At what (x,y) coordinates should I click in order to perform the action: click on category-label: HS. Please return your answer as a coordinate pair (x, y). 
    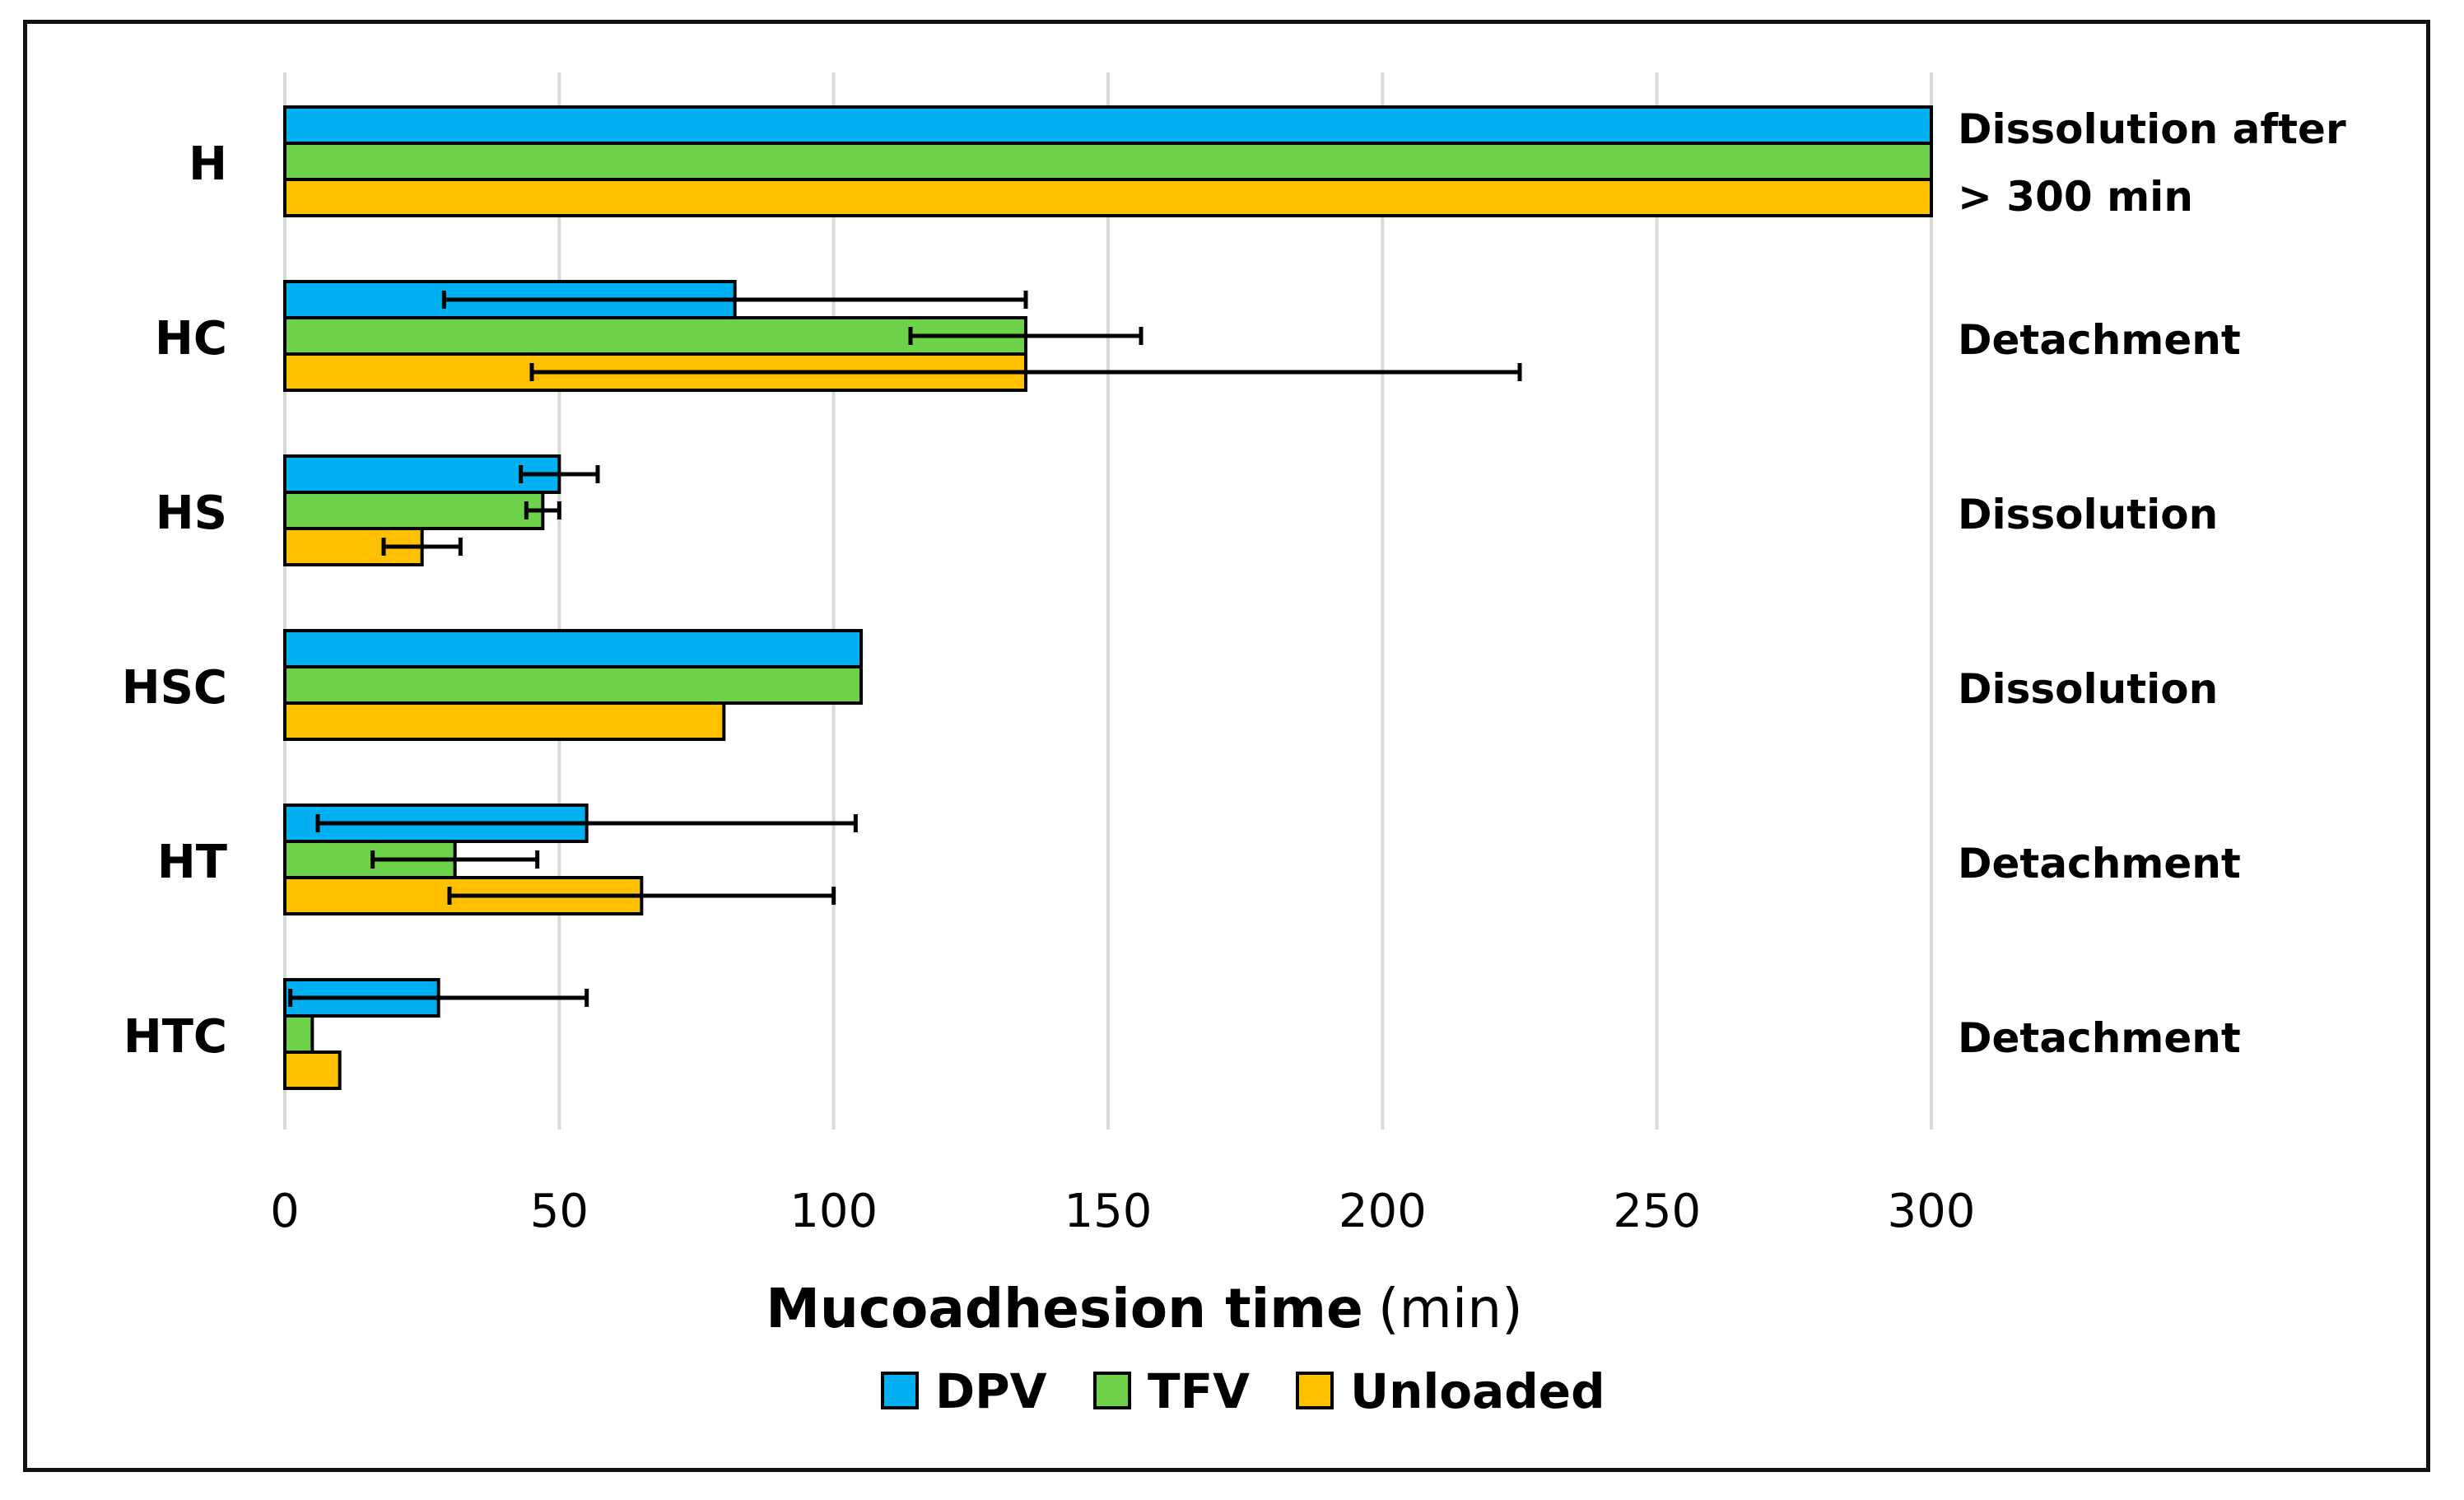
    Looking at the image, I should click on (191, 513).